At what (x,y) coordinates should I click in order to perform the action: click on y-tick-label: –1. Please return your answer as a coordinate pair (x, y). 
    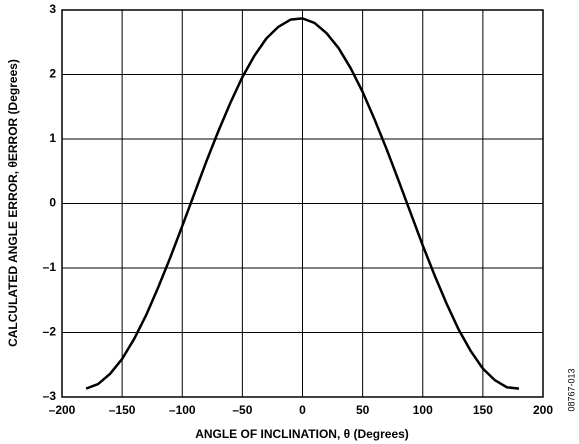
    Looking at the image, I should click on (50, 267).